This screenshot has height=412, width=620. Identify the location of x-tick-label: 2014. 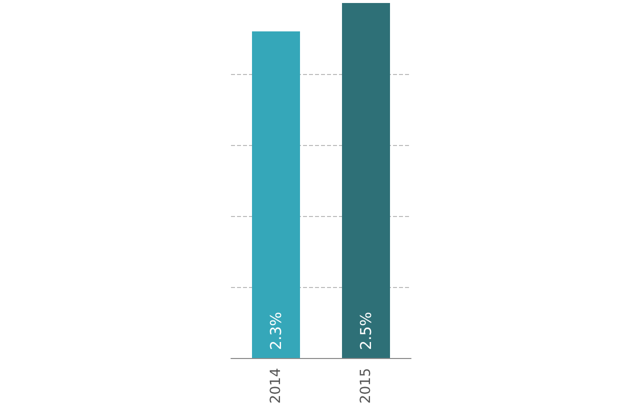
(276, 386).